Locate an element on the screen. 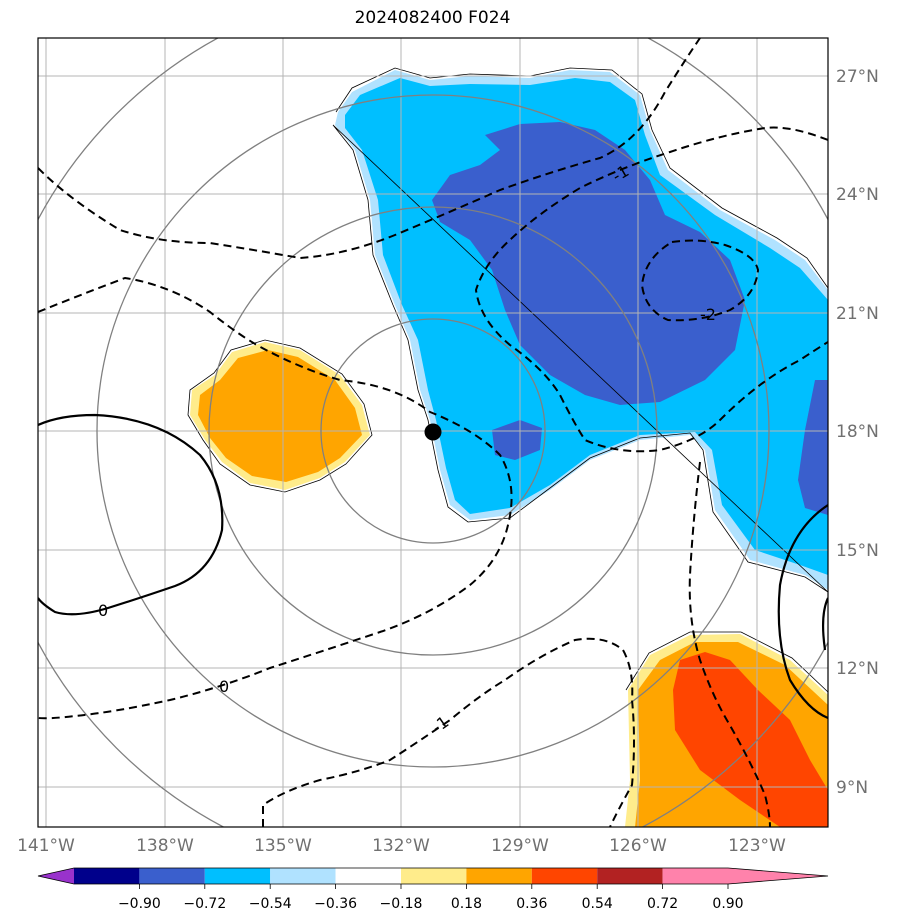  colorbar-tick-label: −0.18 is located at coordinates (401, 904).